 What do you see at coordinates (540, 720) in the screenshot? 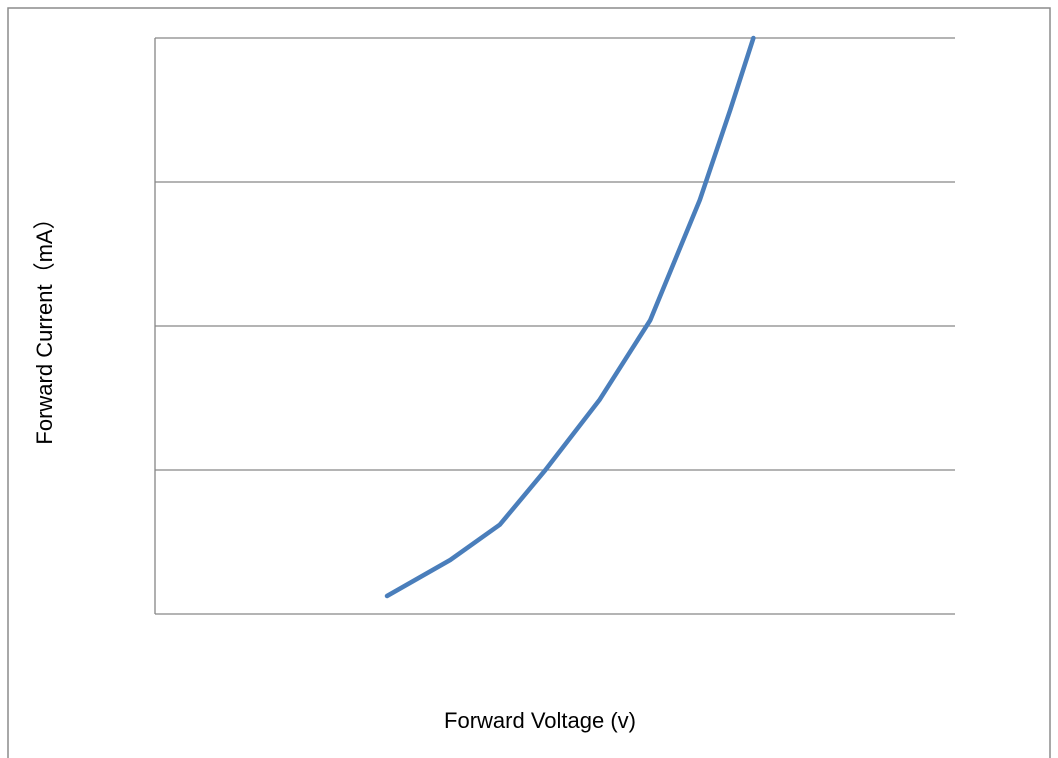
I see `x-axis-title: Forward Voltage (v)` at bounding box center [540, 720].